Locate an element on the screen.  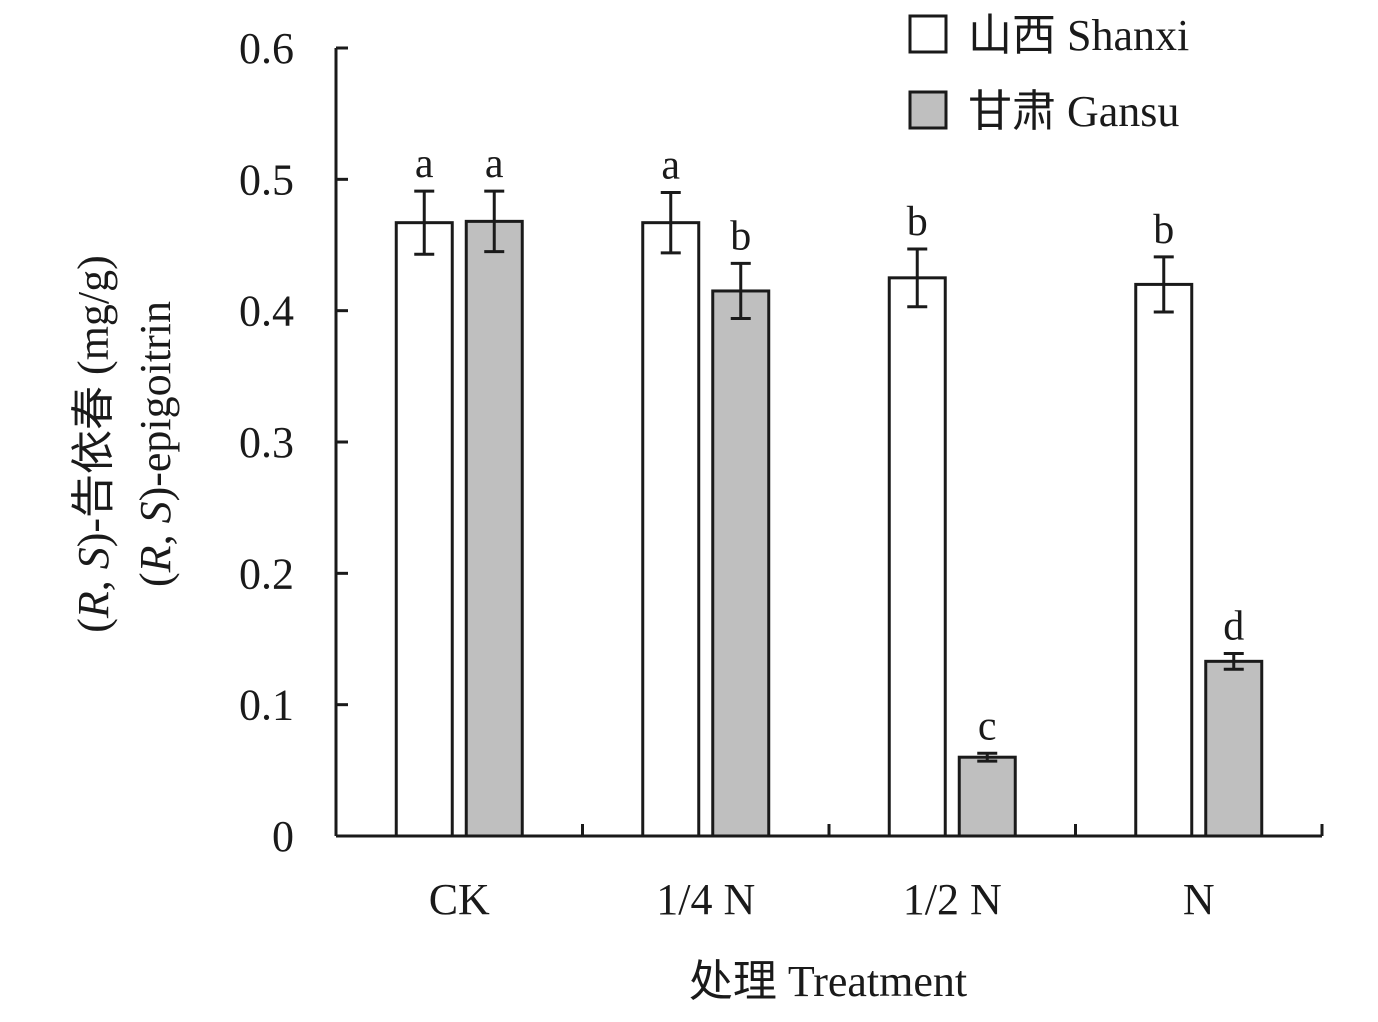
x-tick-label: CK is located at coordinates (459, 899).